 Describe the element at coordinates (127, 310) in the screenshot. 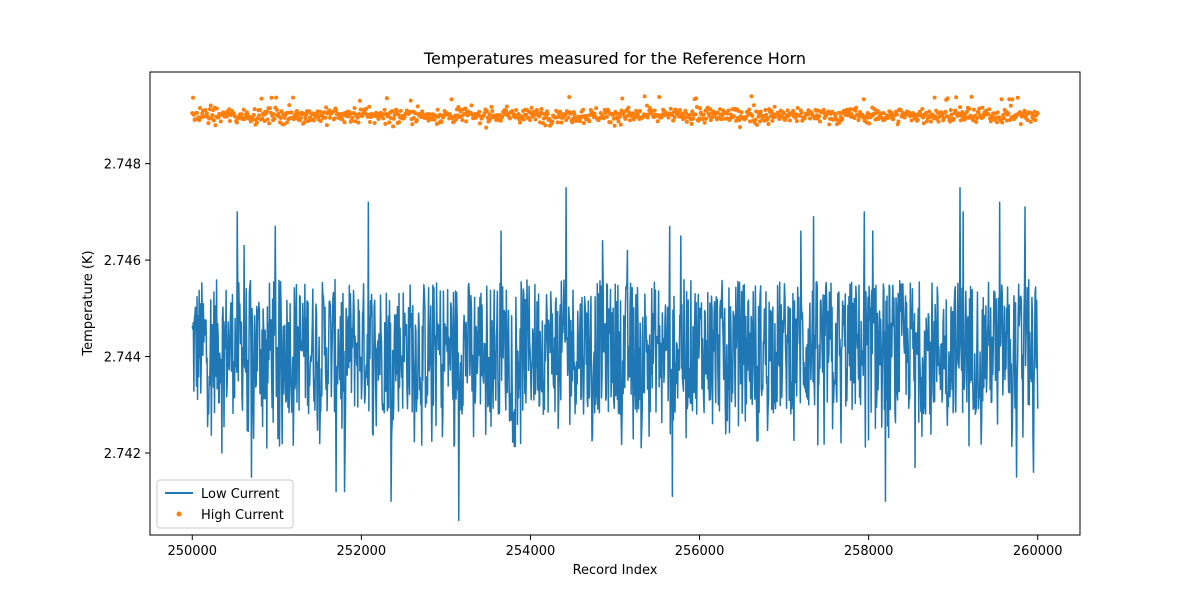

I see `y-axis: 2.742 2.744 2.746 2.748` at that location.